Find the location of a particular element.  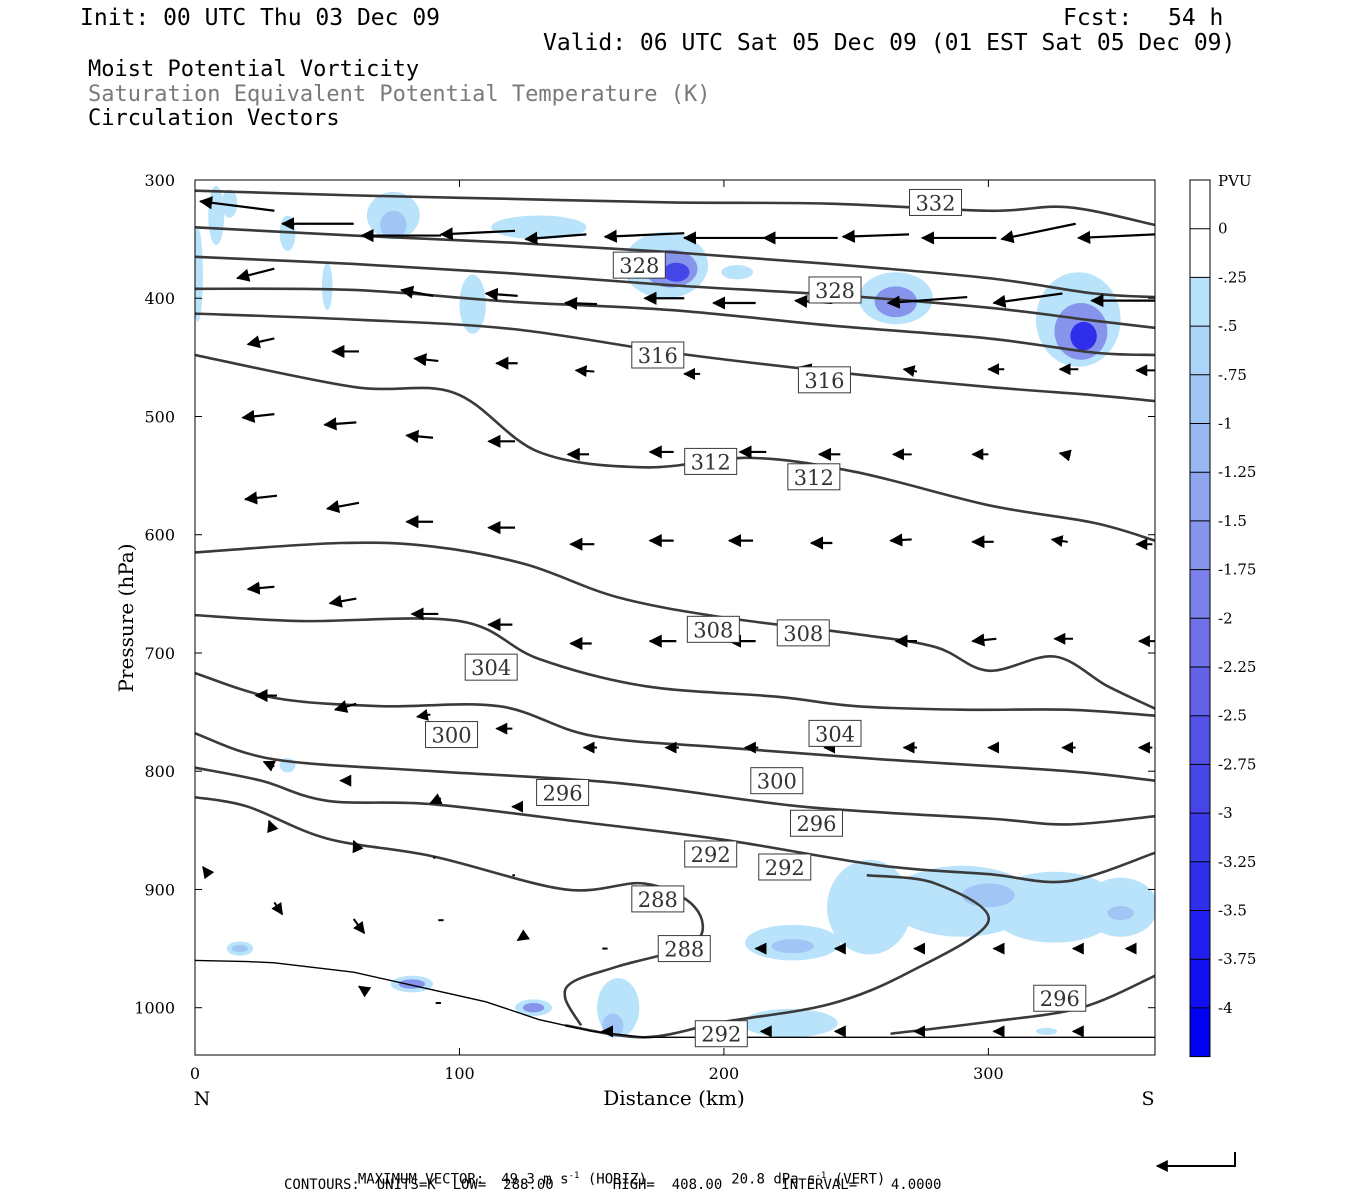

y-tick-label-900: 900 is located at coordinates (159, 889).